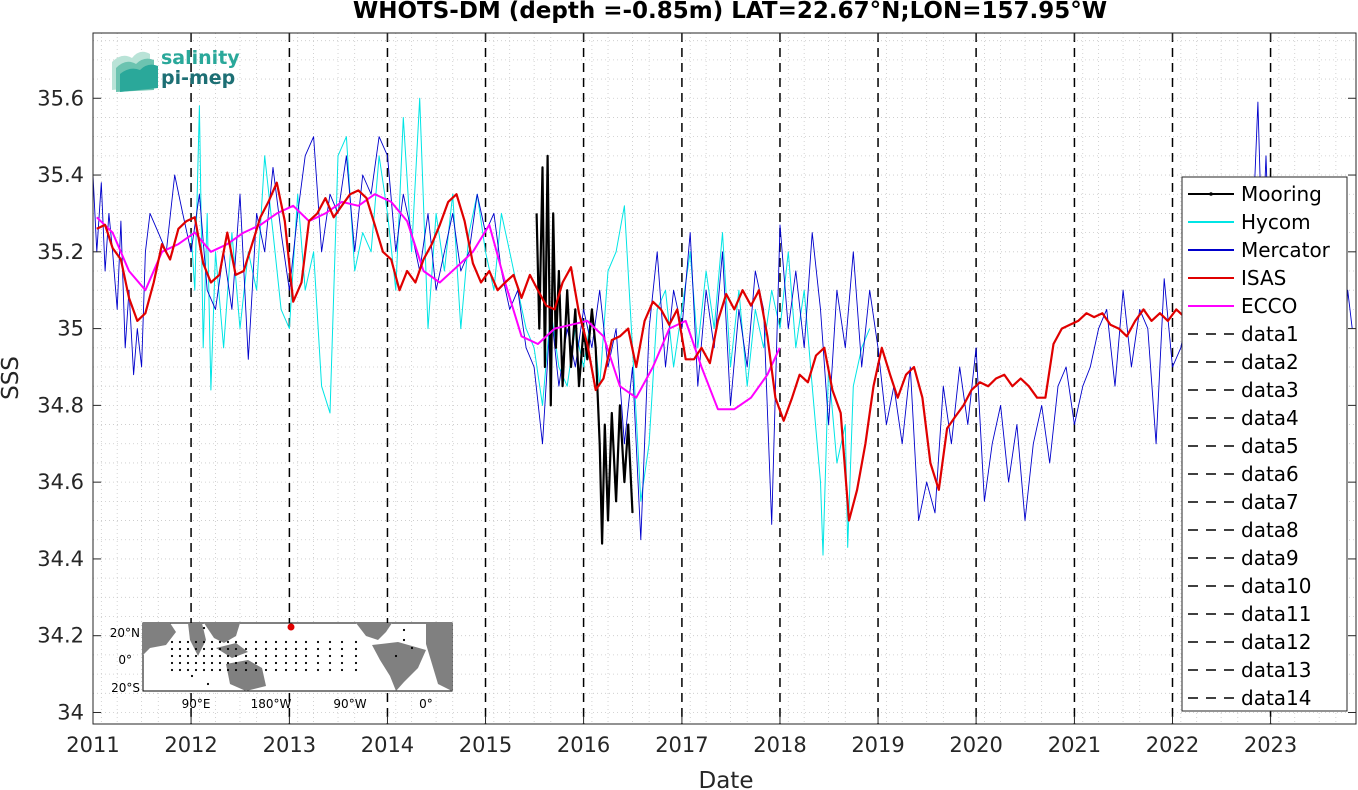  What do you see at coordinates (1250, 586) in the screenshot?
I see `legend-item-data10: data10` at bounding box center [1250, 586].